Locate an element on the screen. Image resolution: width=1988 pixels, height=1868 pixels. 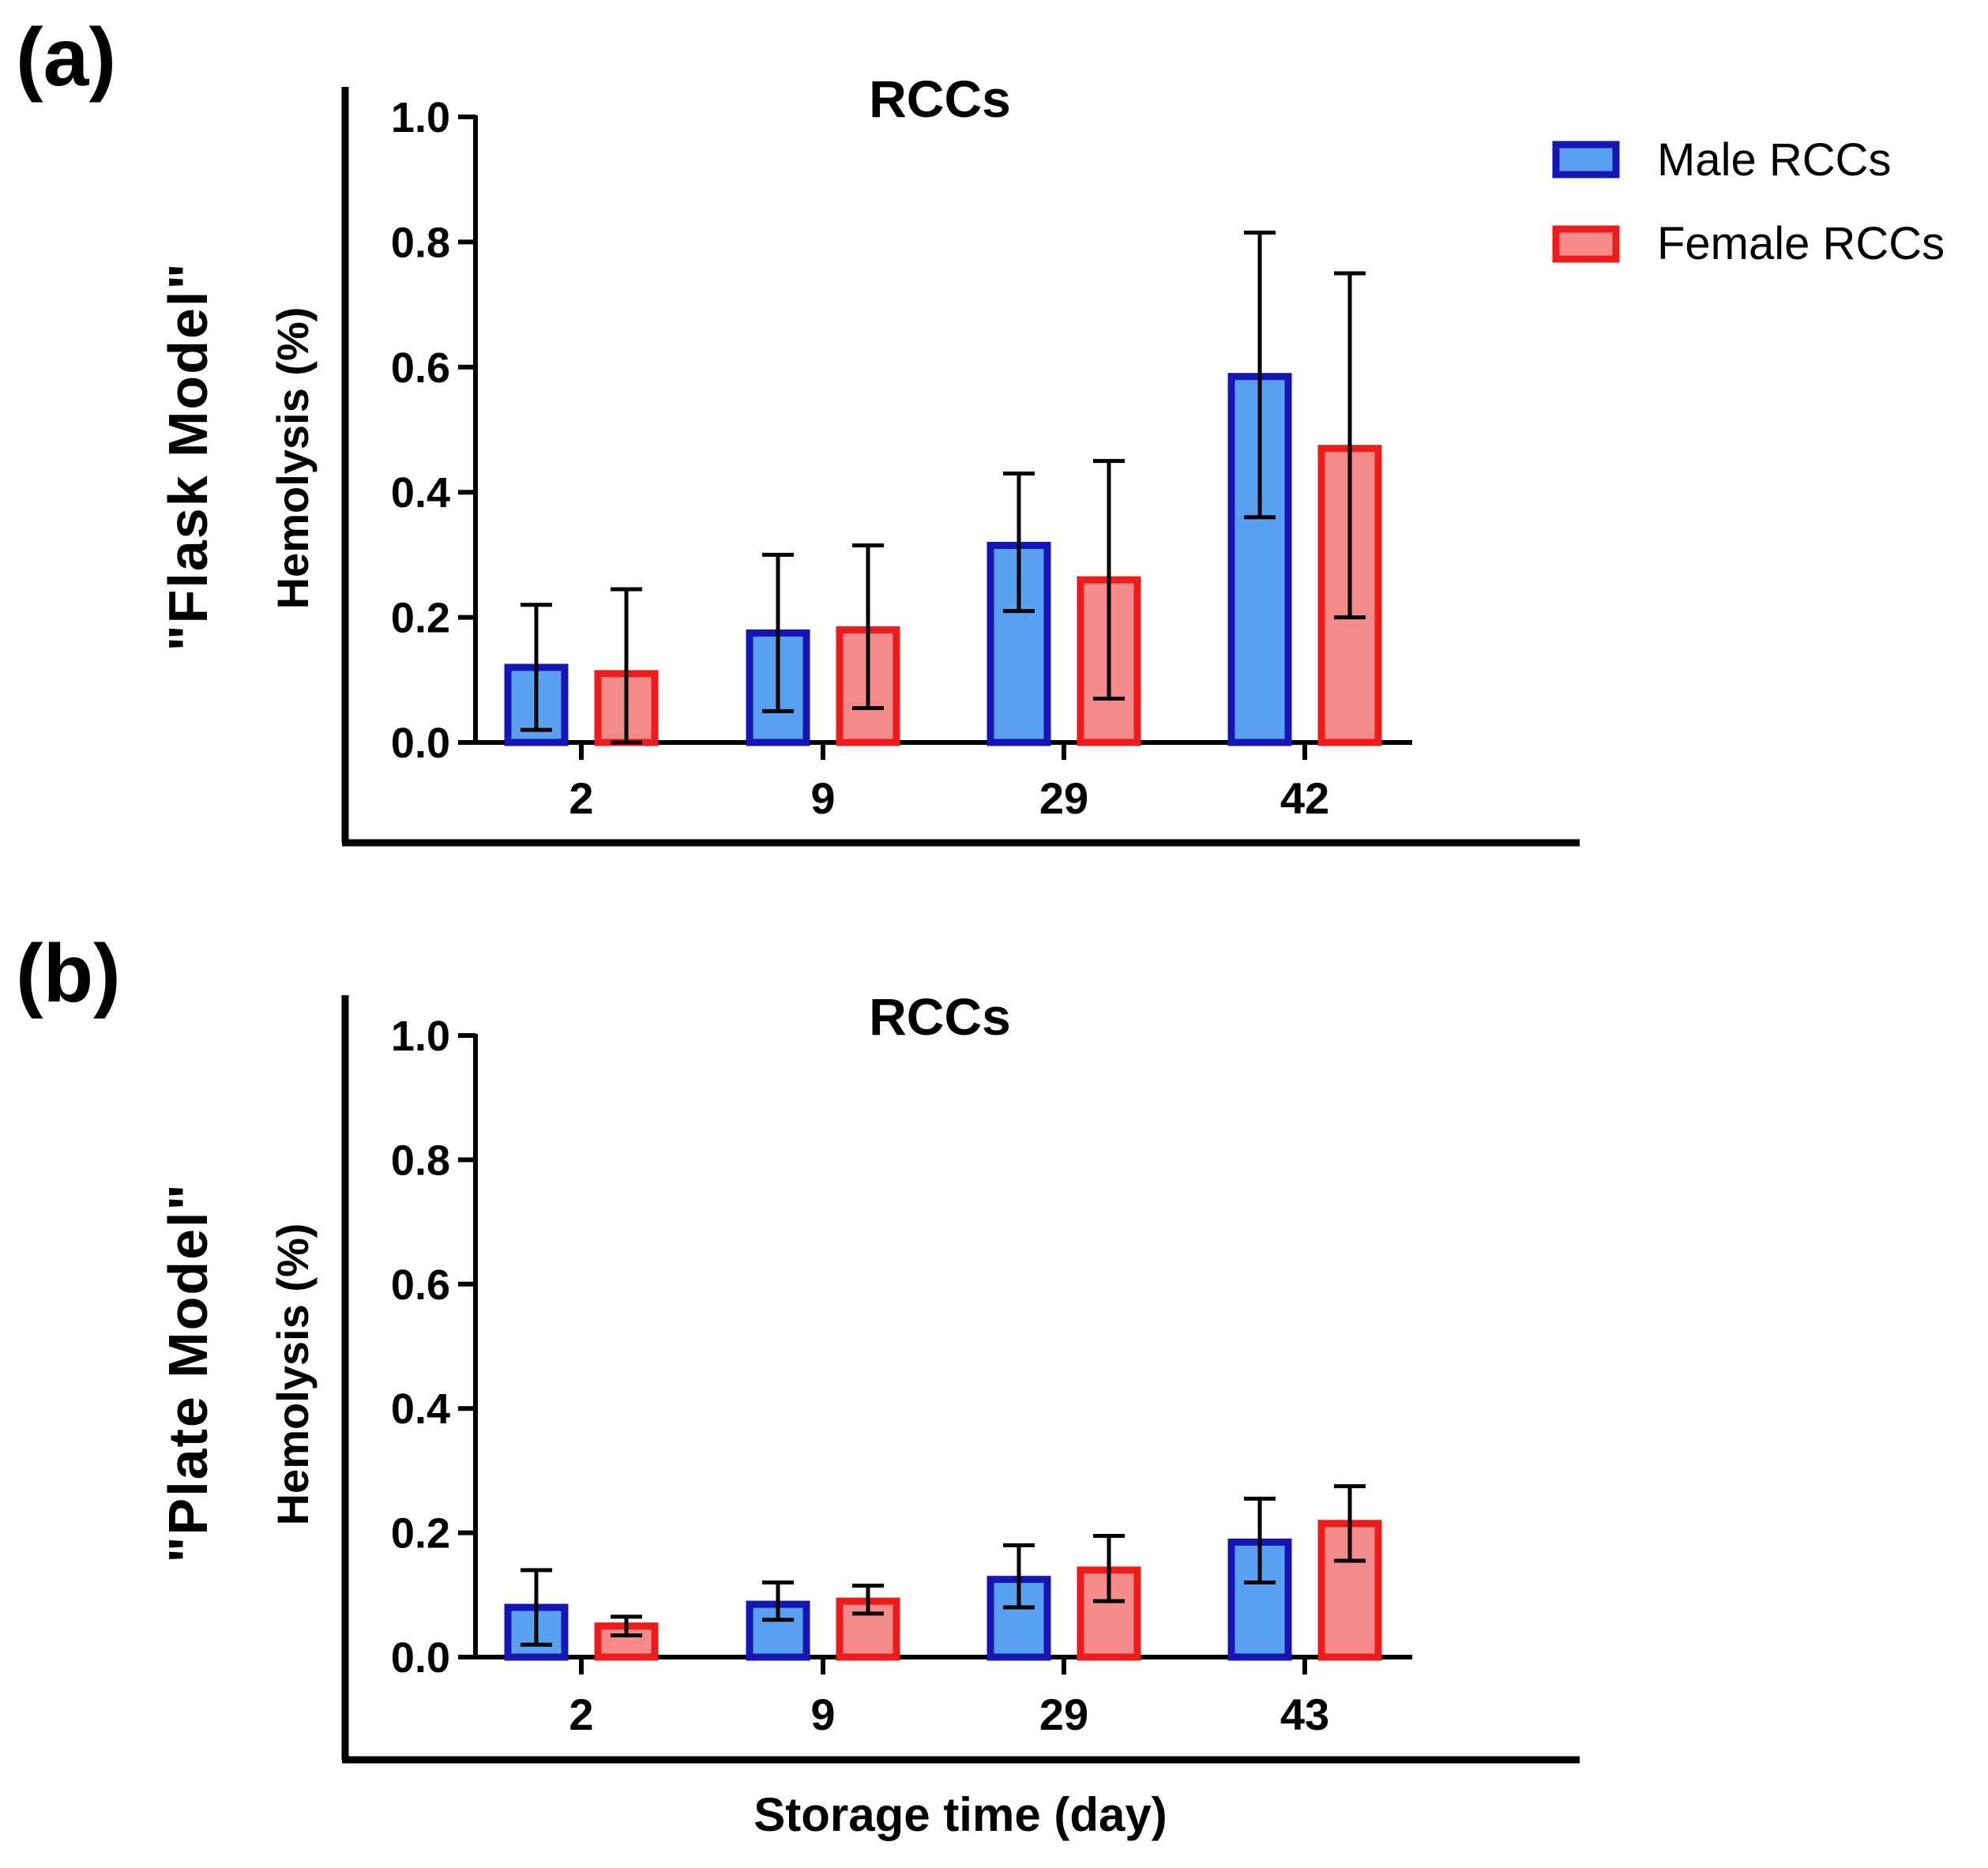
legend-swatch-male is located at coordinates (1586, 160).